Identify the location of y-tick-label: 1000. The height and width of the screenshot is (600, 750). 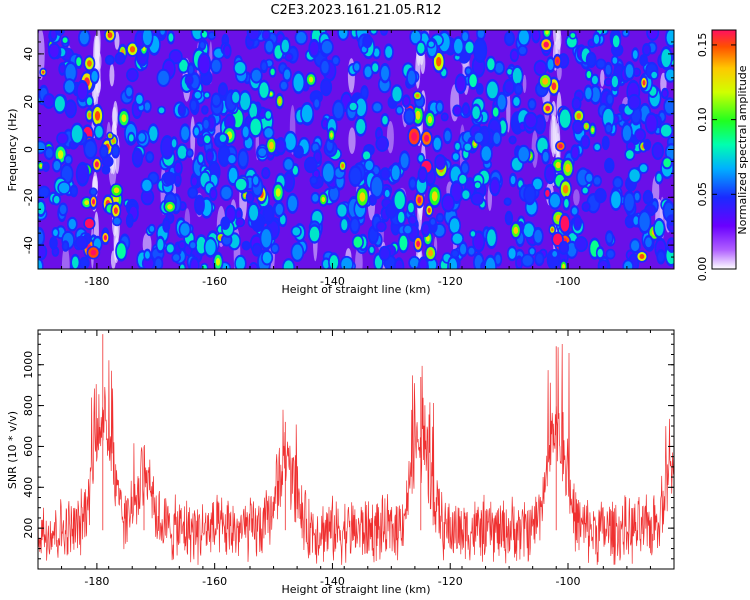
(28, 365).